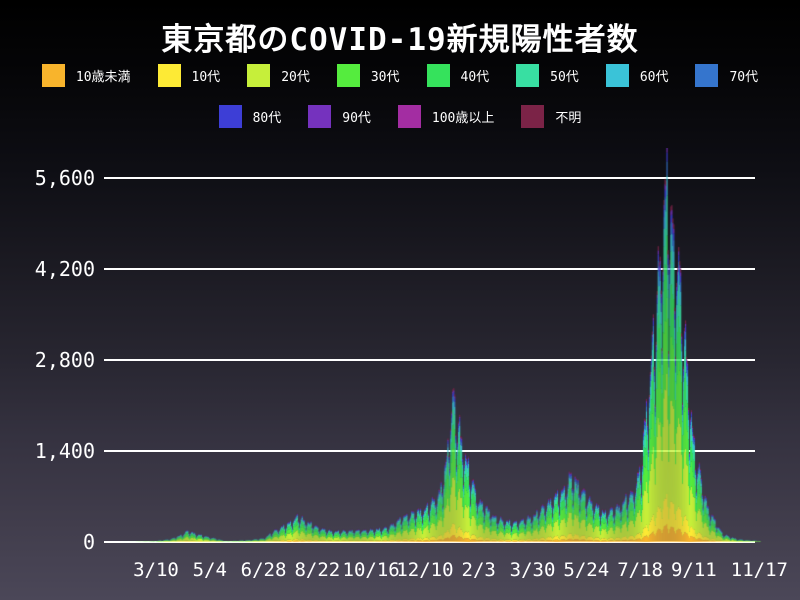  I want to click on legend-label: 不明, so click(568, 118).